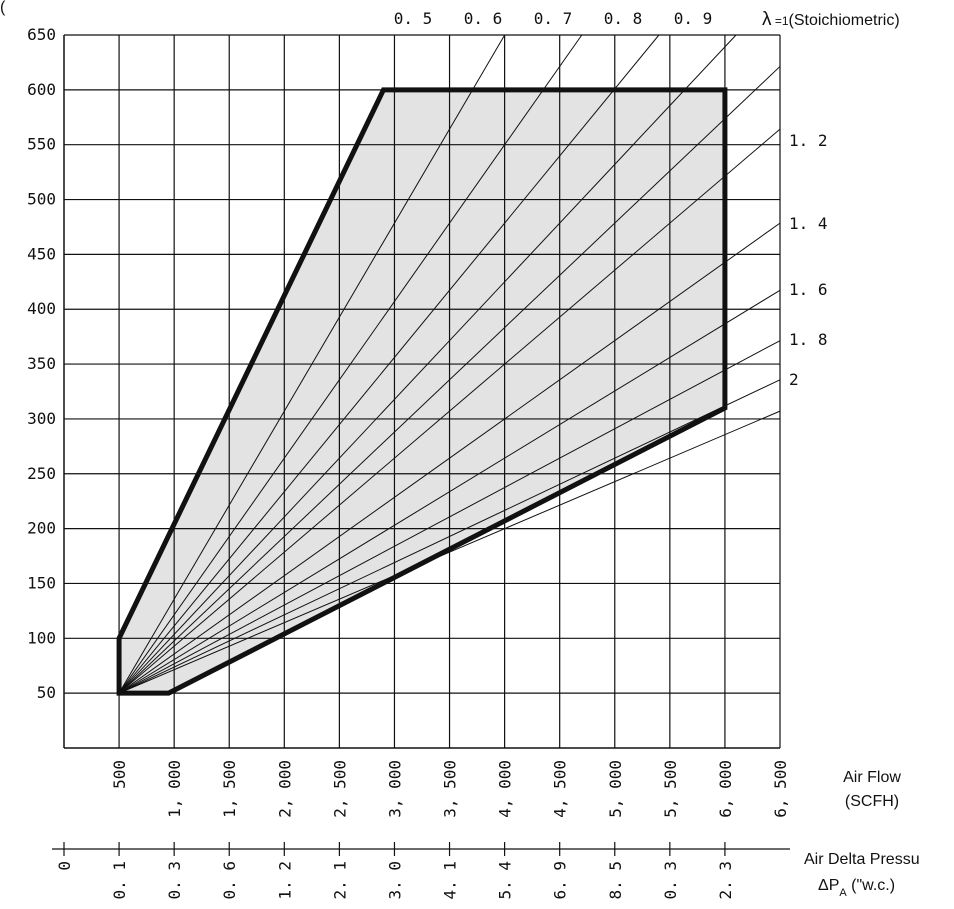 The width and height of the screenshot is (954, 909). What do you see at coordinates (560, 789) in the screenshot?
I see `x-tick-label: 4, 500` at bounding box center [560, 789].